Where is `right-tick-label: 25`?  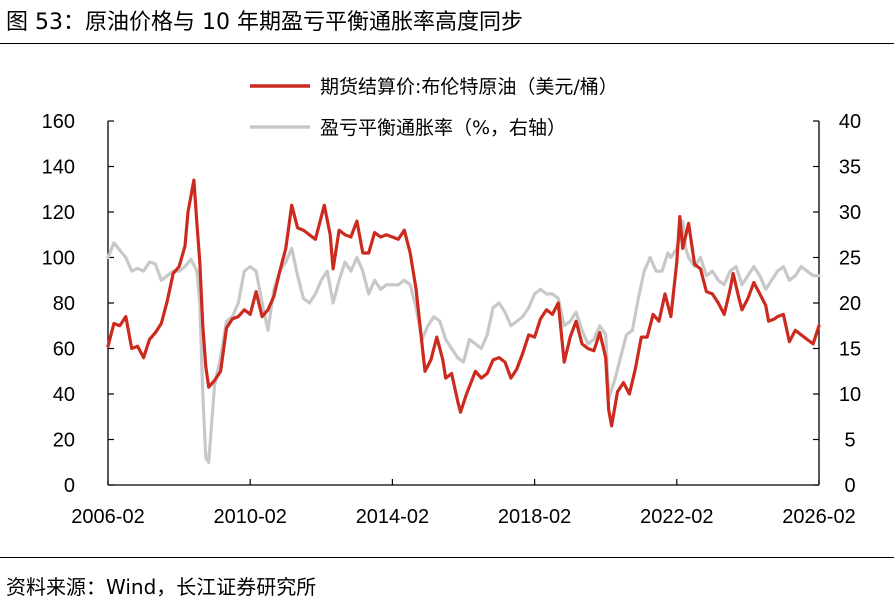
right-tick-label: 25 is located at coordinates (850, 259).